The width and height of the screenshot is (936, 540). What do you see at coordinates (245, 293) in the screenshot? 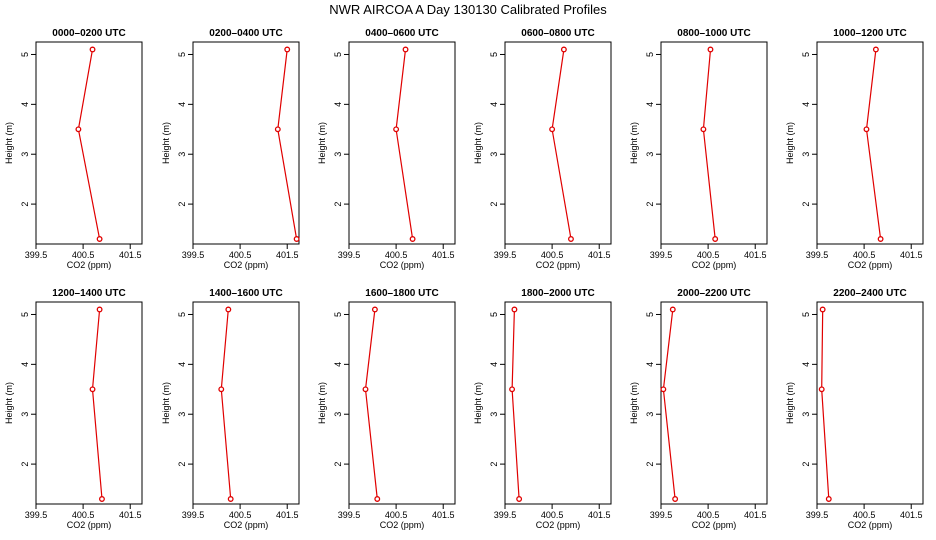
I see `panel-title: 1400–1600 UTC` at bounding box center [245, 293].